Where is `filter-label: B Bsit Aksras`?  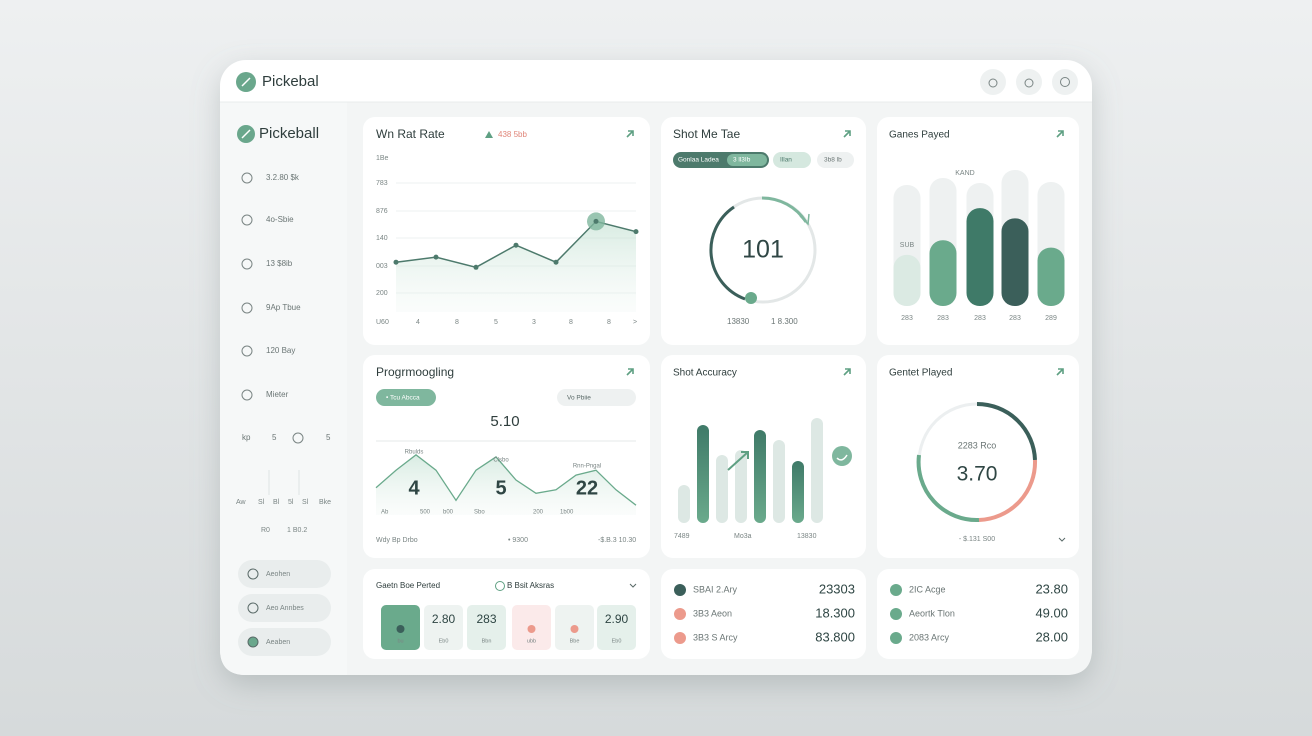
filter-label: B Bsit Aksras is located at coordinates (530, 585).